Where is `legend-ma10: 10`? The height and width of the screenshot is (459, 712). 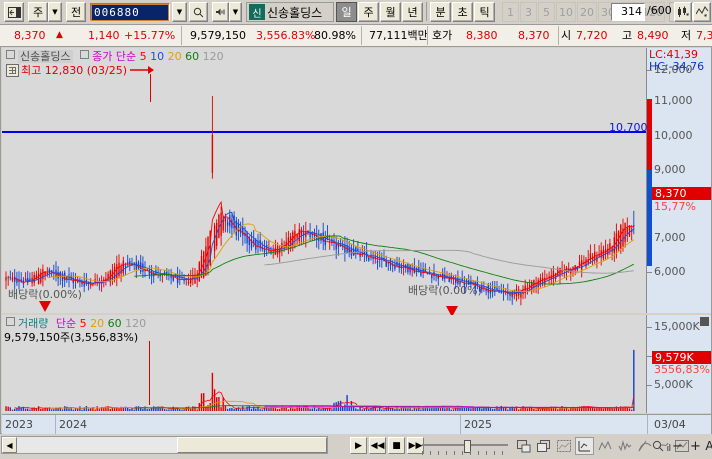
legend-ma10: 10 is located at coordinates (157, 56).